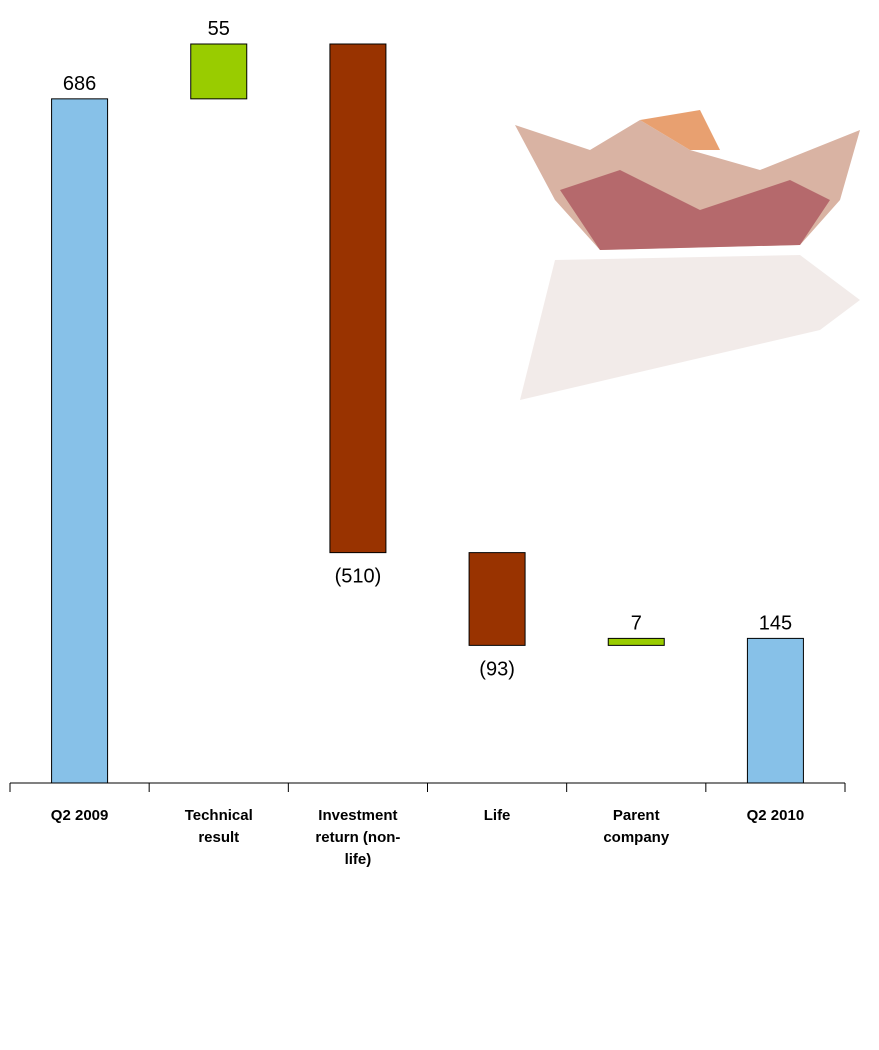  Describe the element at coordinates (218, 826) in the screenshot. I see `x-tick-label: Technical result` at that location.